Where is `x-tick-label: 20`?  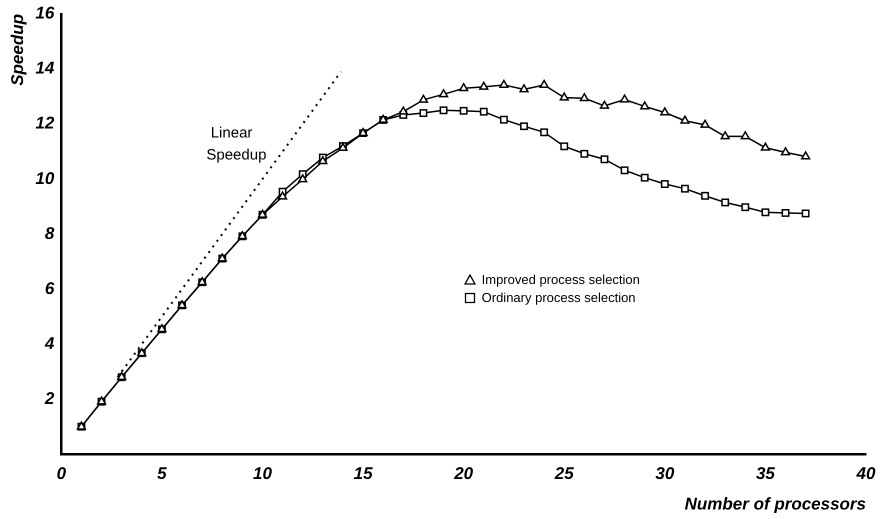 x-tick-label: 20 is located at coordinates (463, 474).